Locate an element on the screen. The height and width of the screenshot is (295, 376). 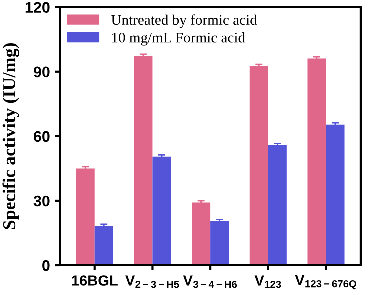
y-axis-title: Specific activity (IU/mg) is located at coordinates (11, 136).